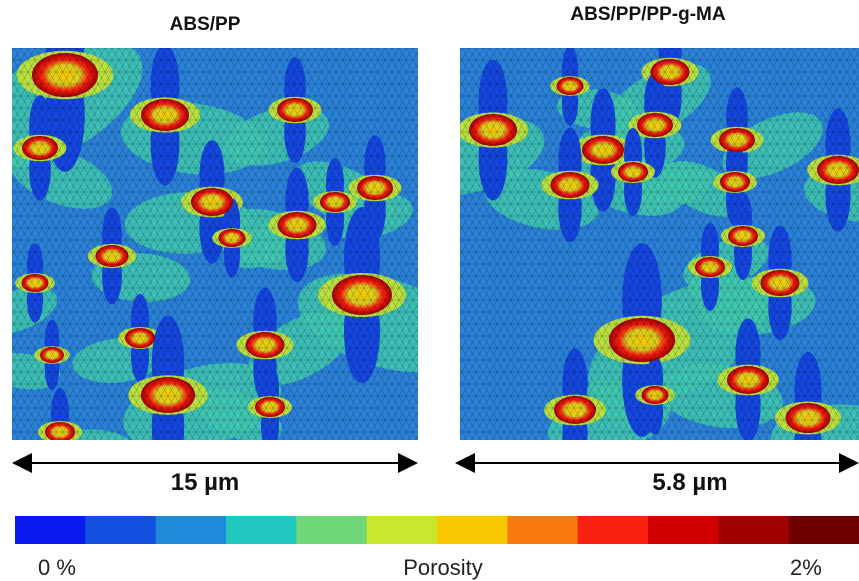 The image size is (859, 581). I want to click on colorbar-min: 0 %, so click(57, 567).